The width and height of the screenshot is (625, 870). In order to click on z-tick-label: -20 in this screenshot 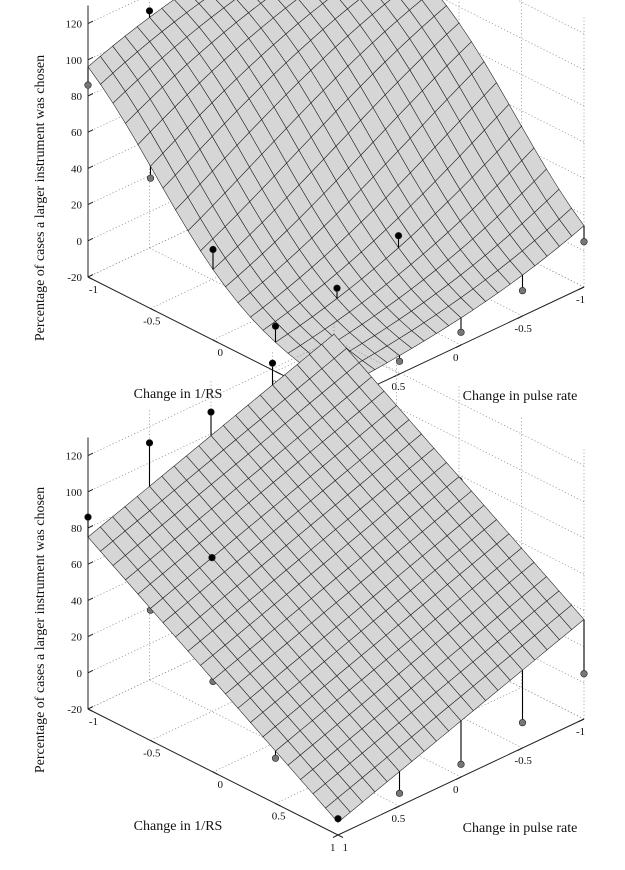, I will do `click(74, 710)`.